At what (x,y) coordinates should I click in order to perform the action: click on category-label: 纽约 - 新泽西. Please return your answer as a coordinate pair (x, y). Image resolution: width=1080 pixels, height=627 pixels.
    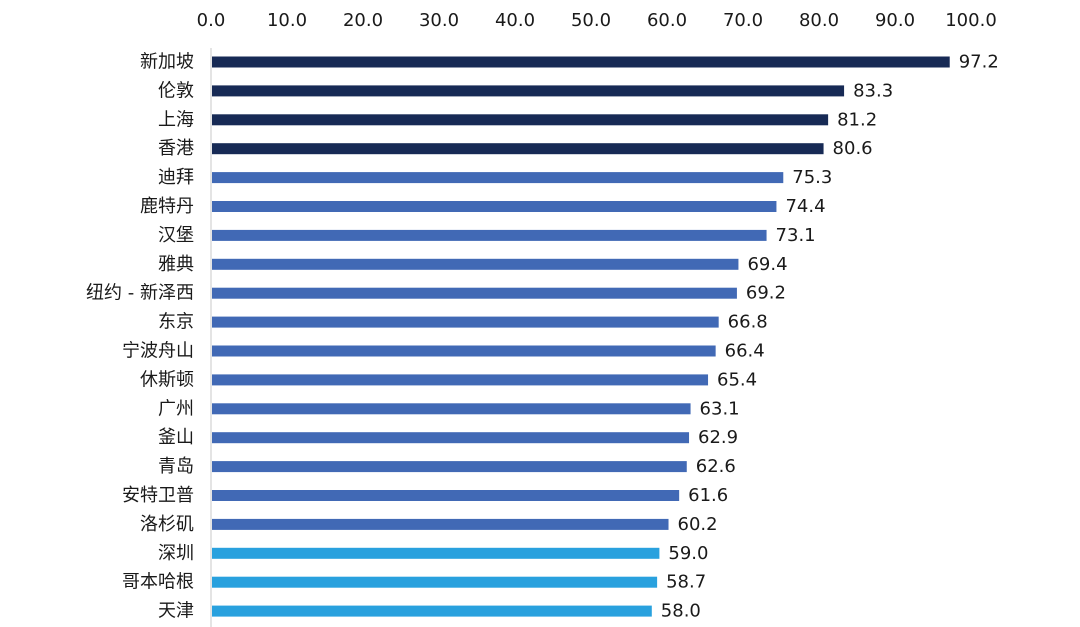
    Looking at the image, I should click on (140, 293).